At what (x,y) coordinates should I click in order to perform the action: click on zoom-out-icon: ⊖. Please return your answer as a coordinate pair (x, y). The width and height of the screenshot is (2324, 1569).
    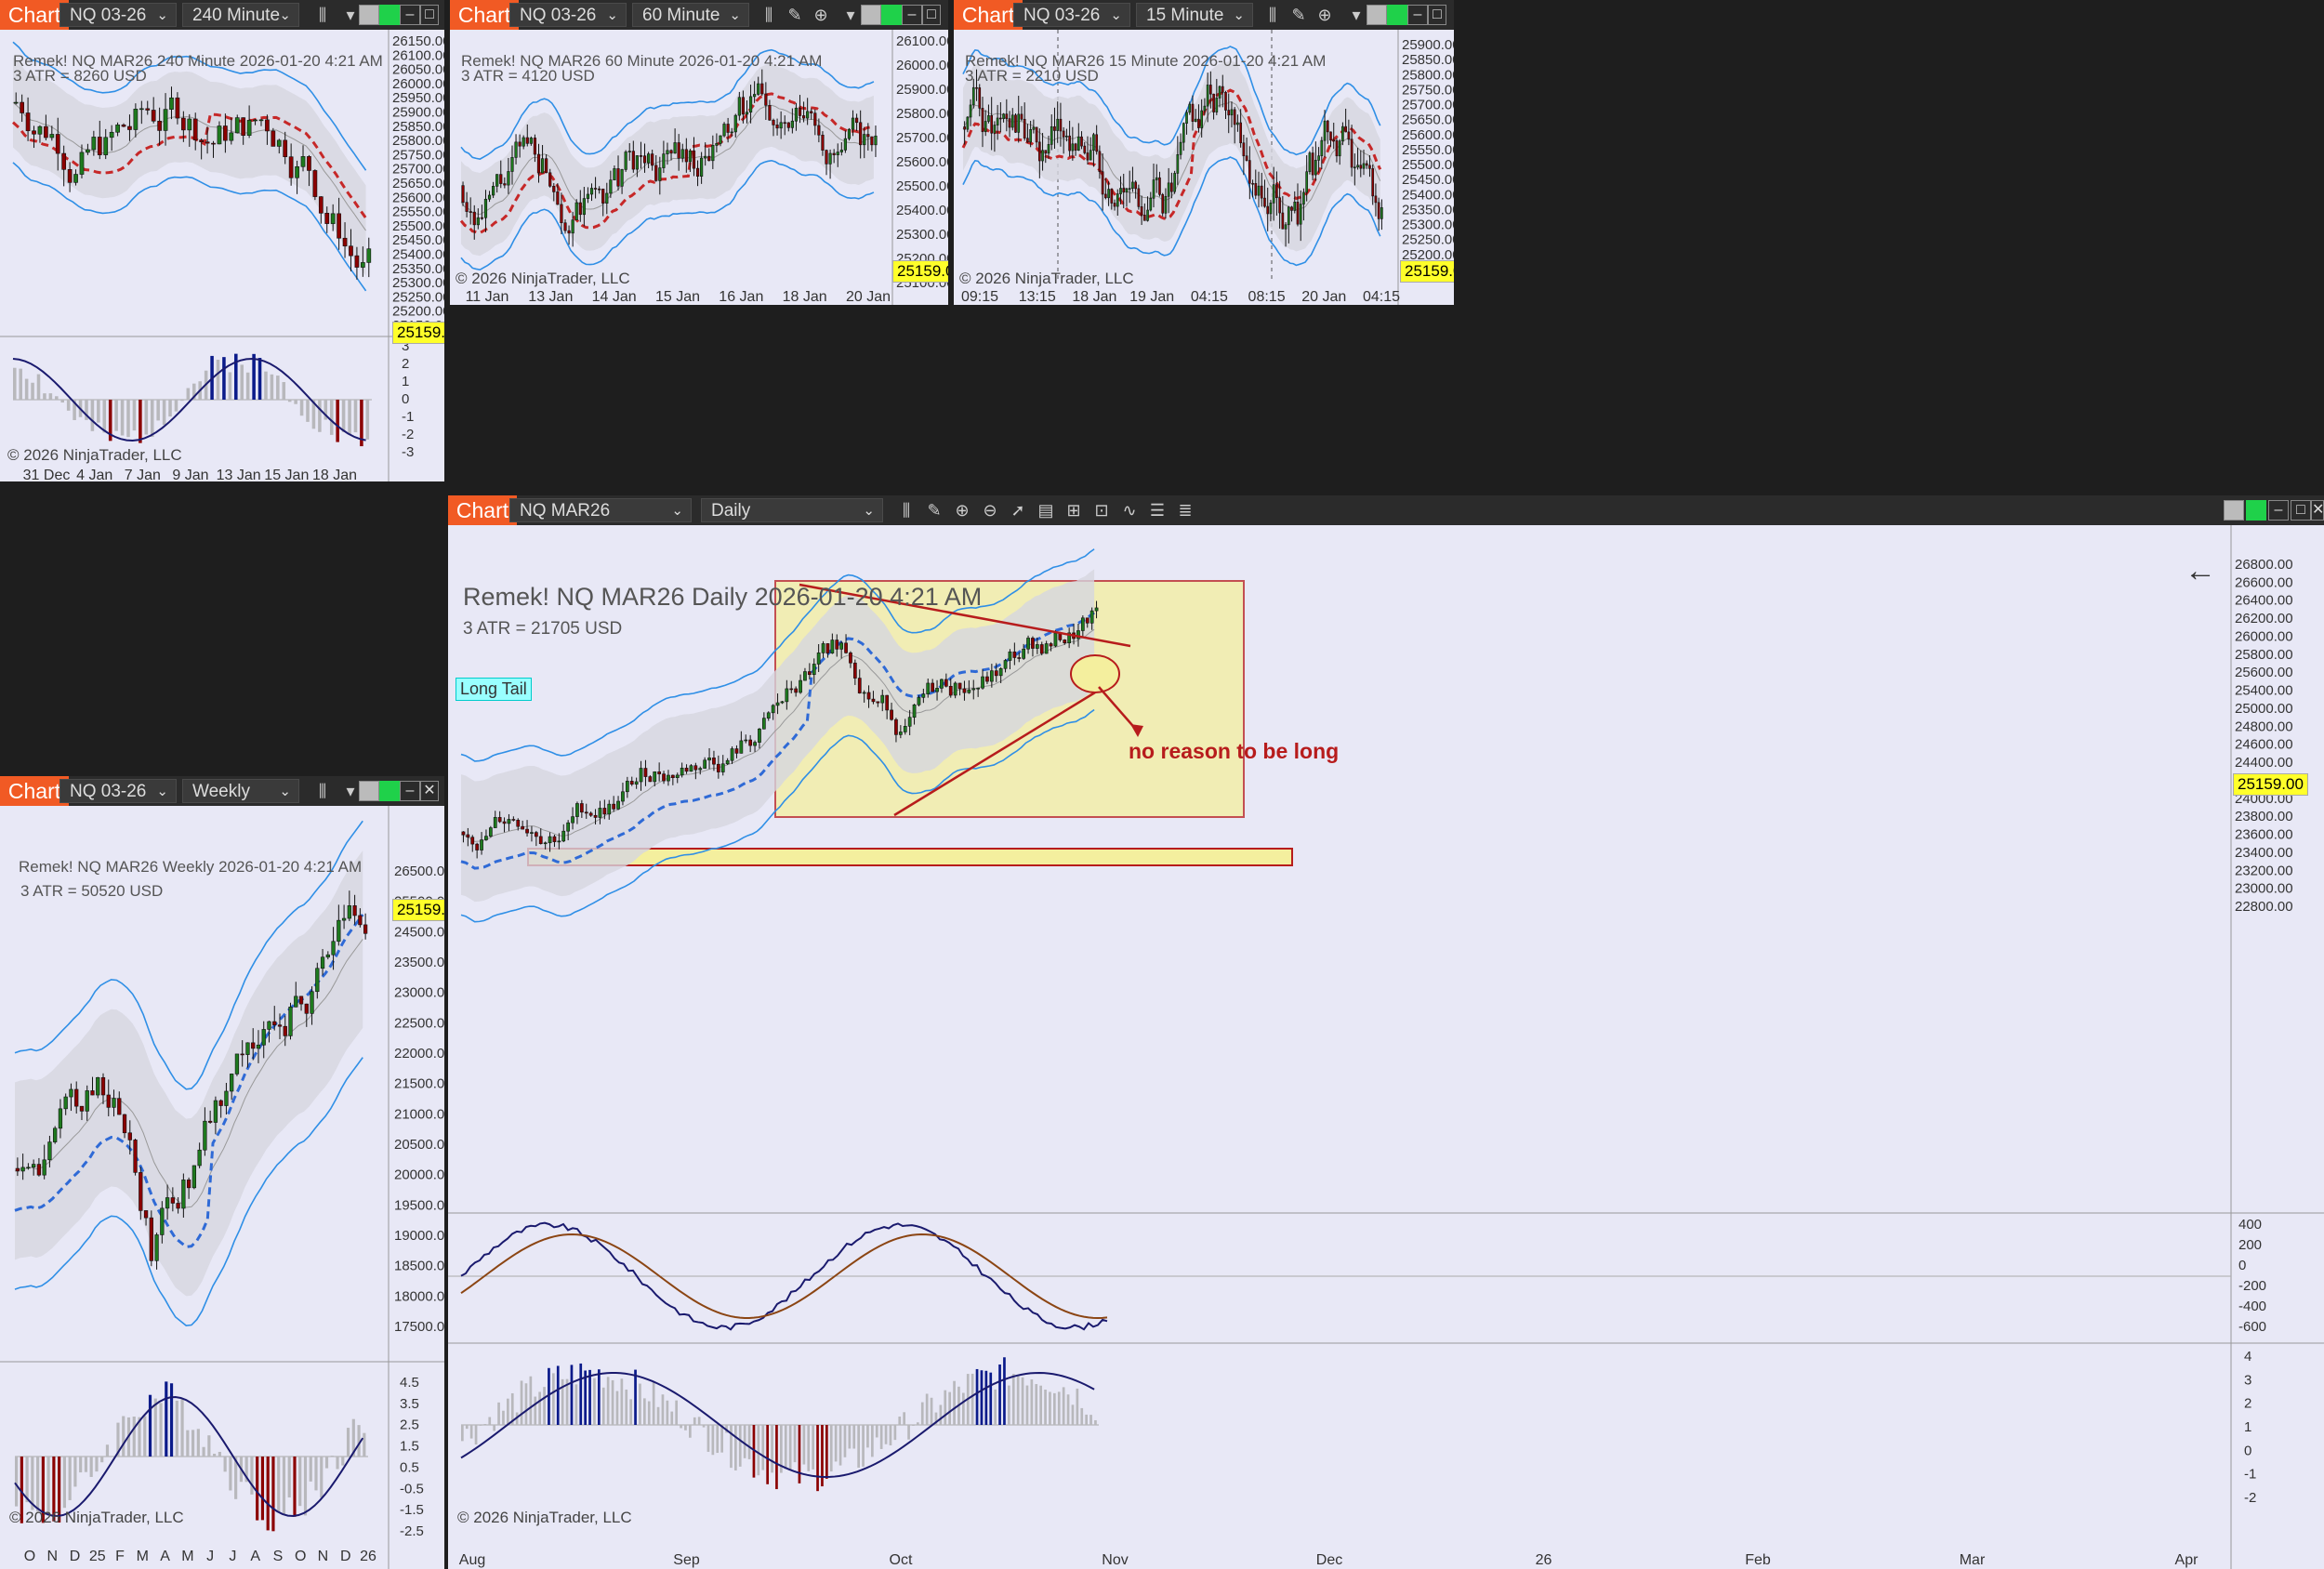
    Looking at the image, I should click on (990, 510).